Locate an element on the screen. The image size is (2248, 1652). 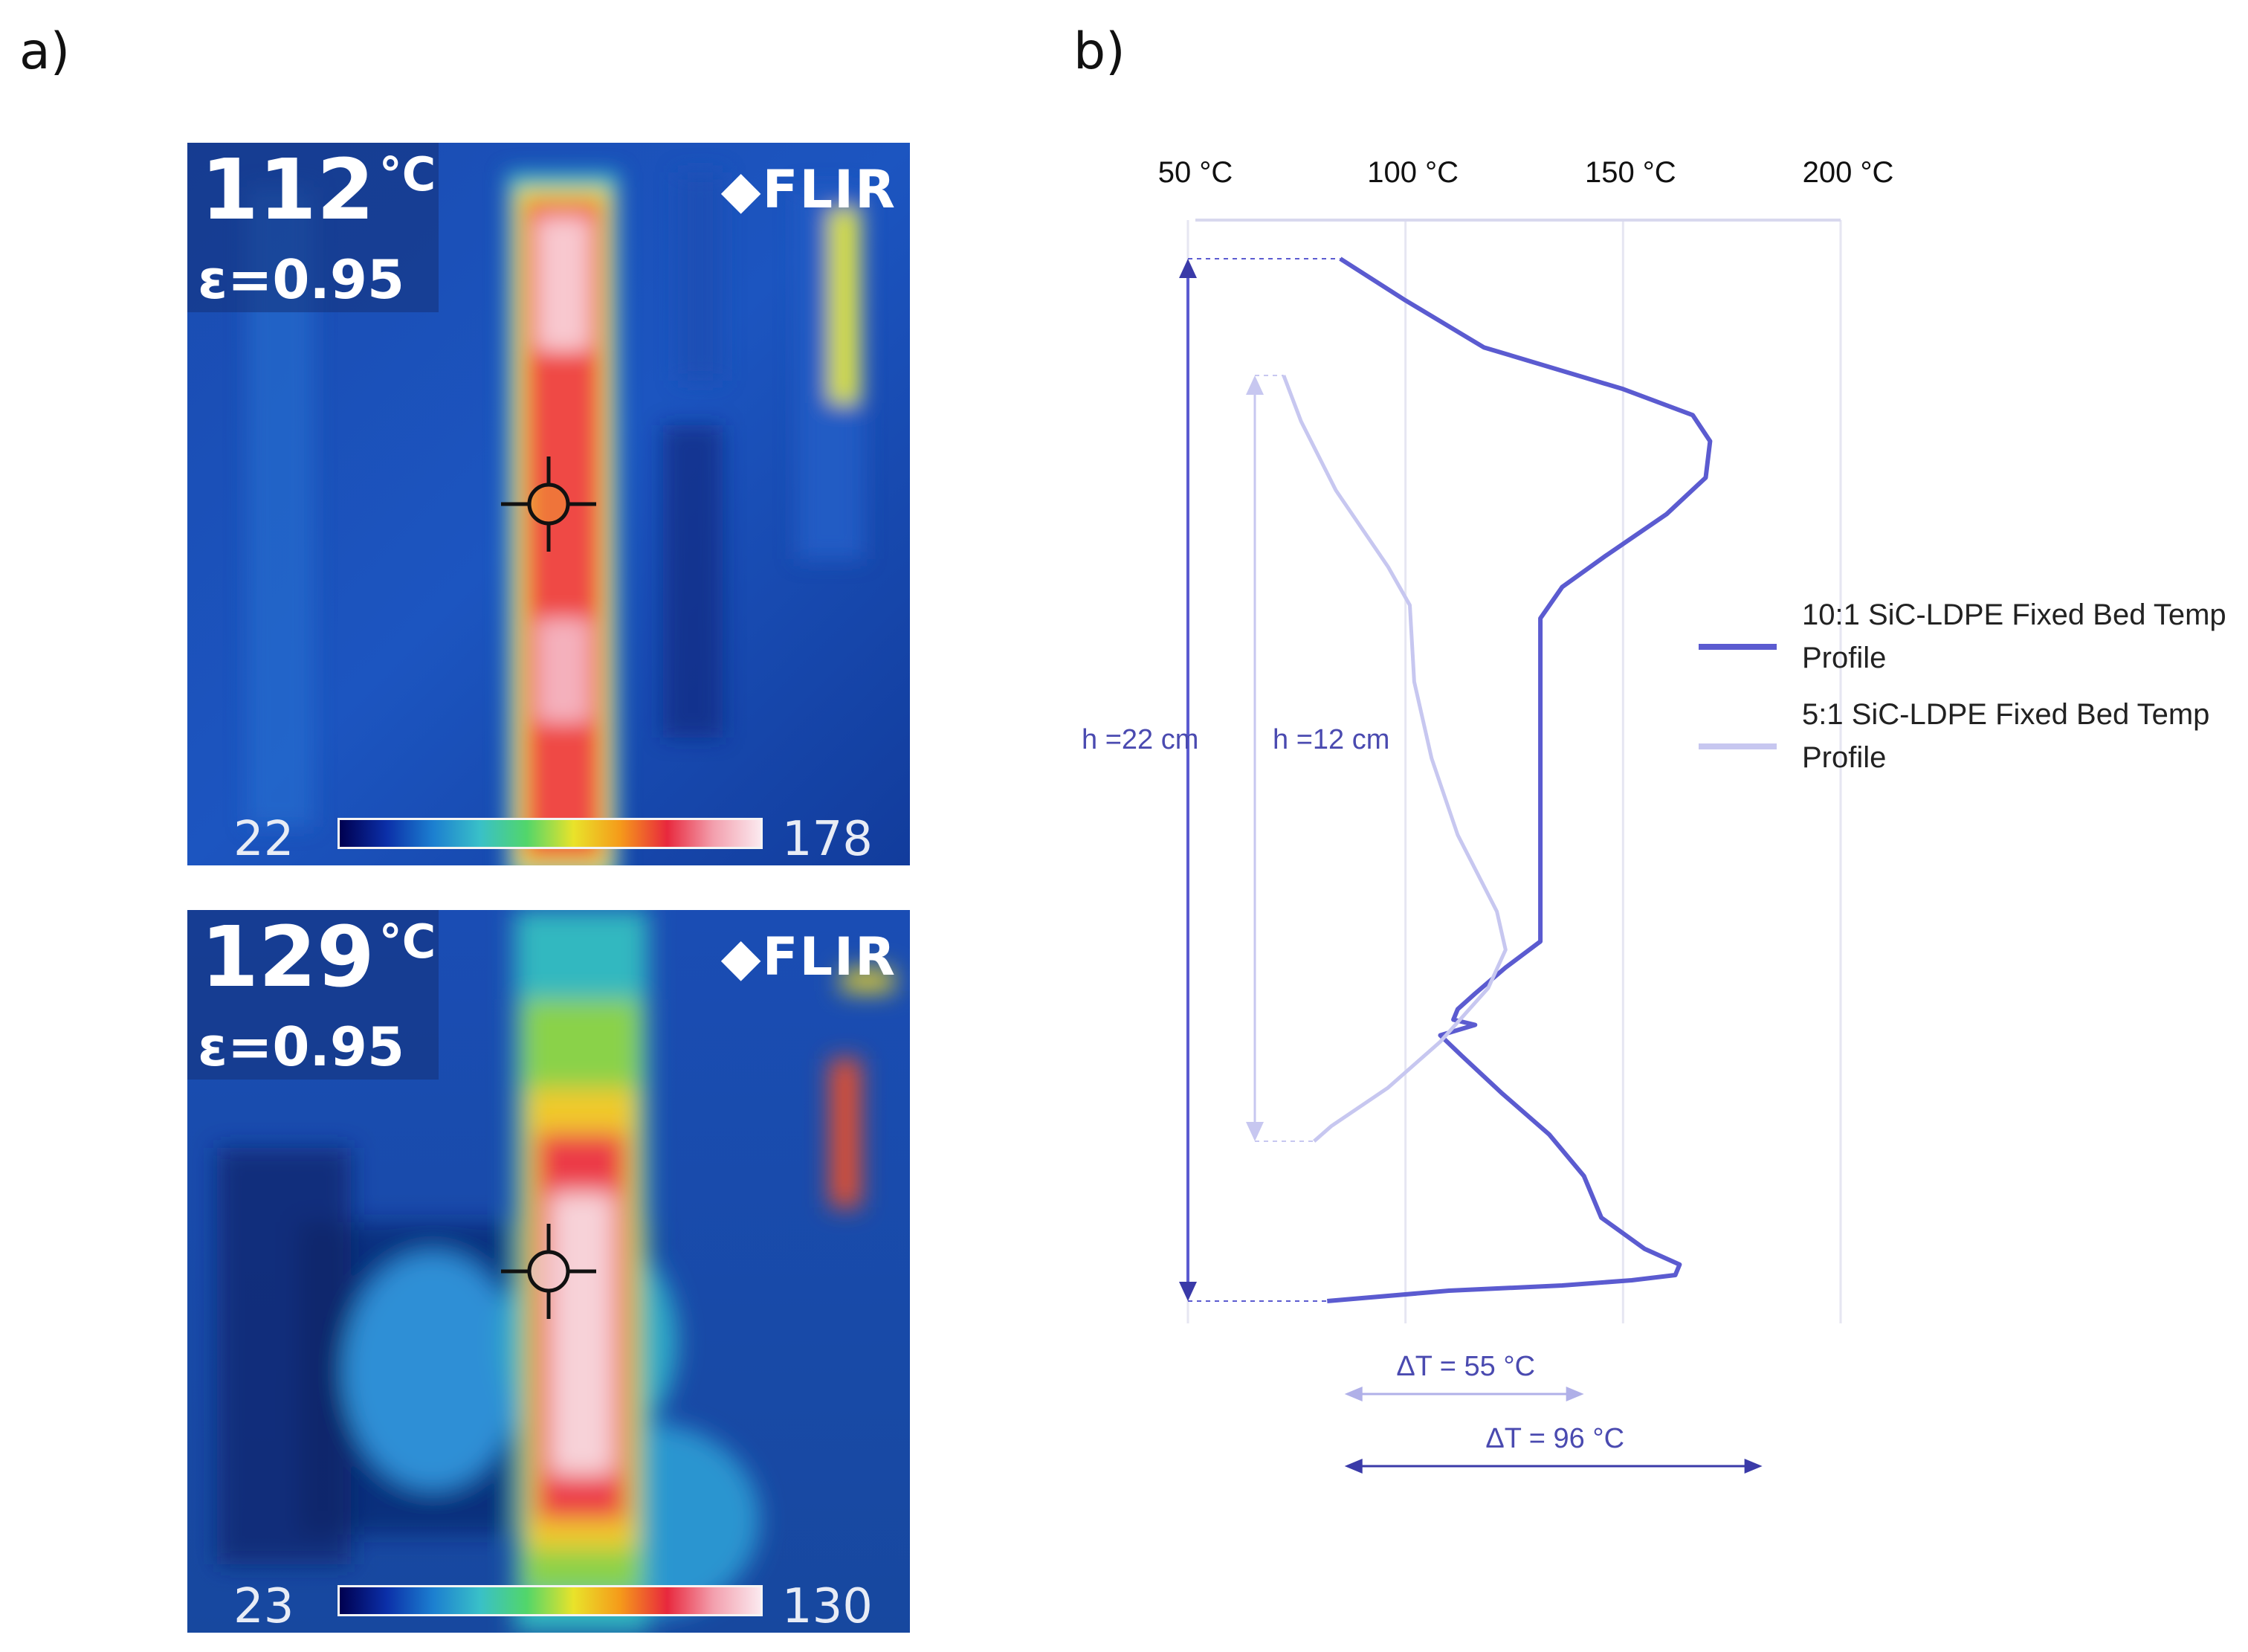
spot-temperature-2: 129 is located at coordinates (288, 958).